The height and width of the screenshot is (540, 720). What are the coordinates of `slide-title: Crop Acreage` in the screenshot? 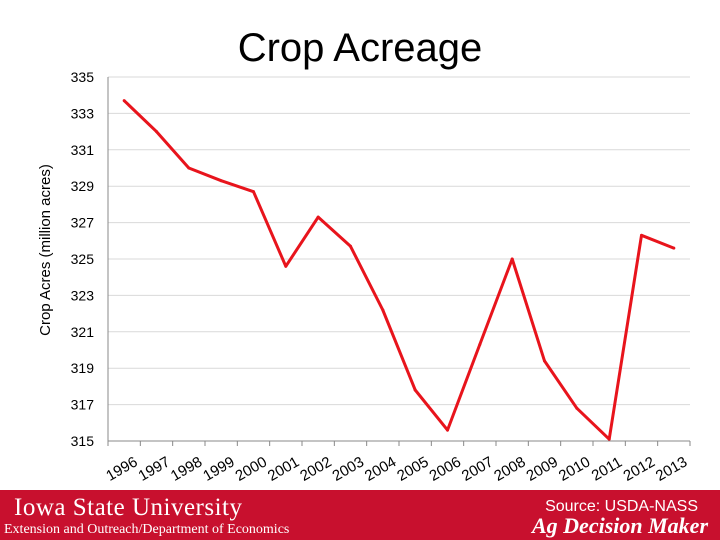 It's located at (360, 48).